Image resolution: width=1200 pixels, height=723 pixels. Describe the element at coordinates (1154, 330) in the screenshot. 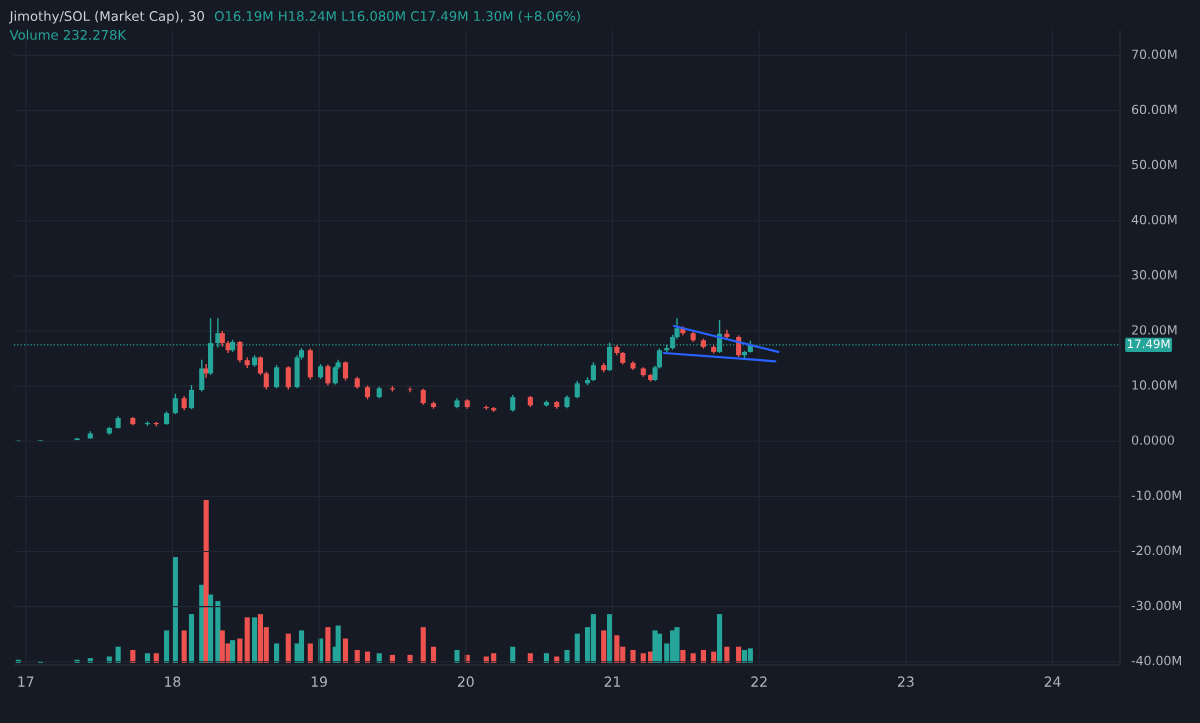

I see `y-tick-label: 20.00M` at that location.